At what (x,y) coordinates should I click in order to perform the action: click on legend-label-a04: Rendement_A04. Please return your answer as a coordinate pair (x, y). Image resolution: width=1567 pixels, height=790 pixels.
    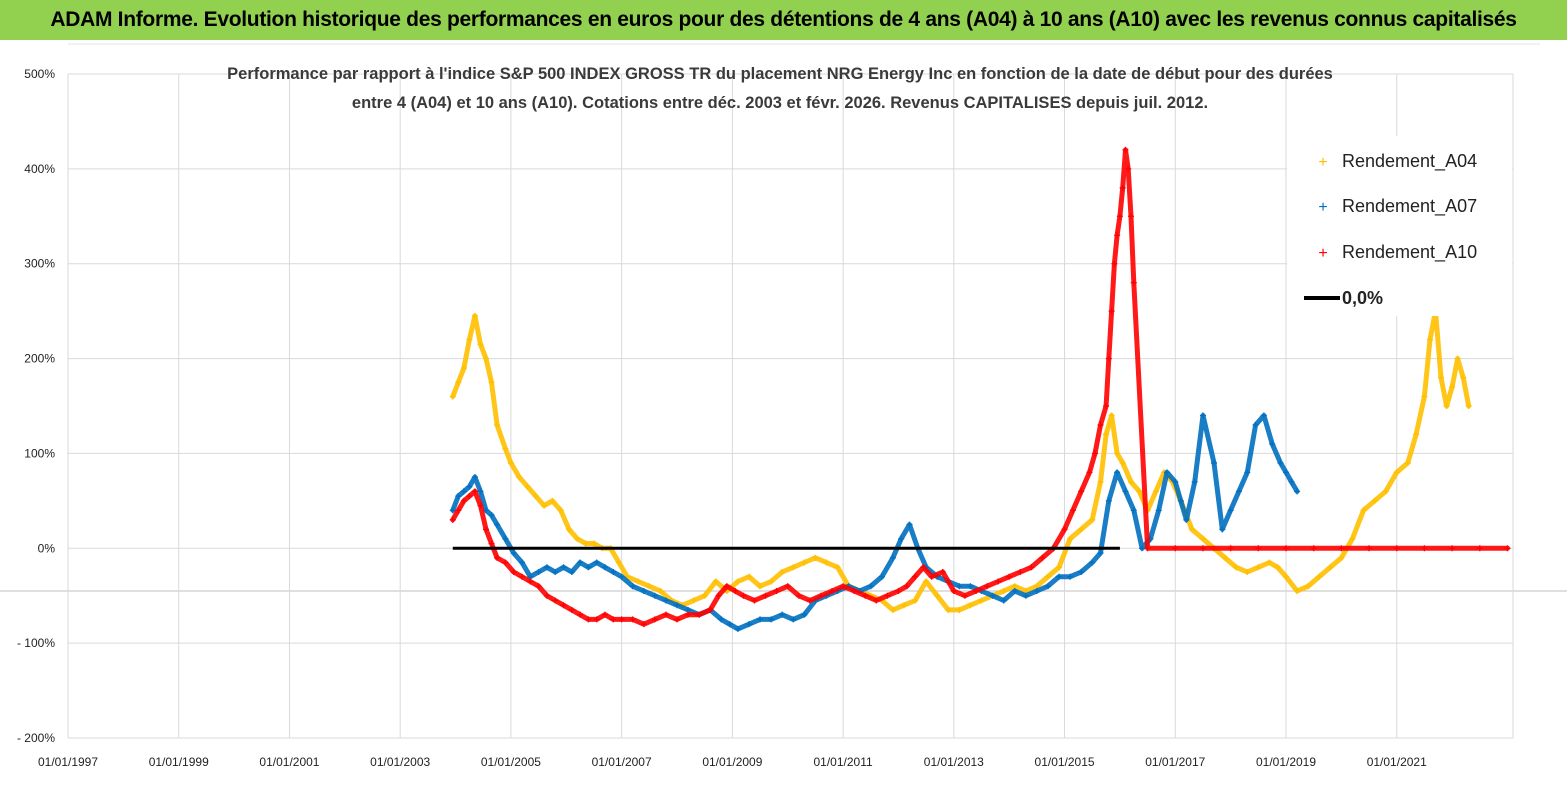
    Looking at the image, I should click on (1409, 161).